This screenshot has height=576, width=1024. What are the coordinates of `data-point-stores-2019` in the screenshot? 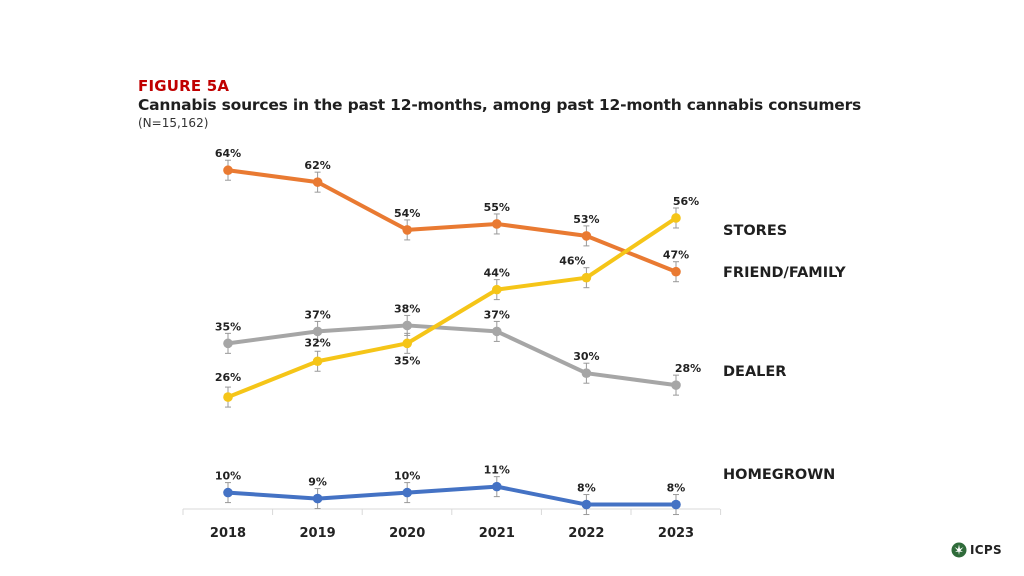 It's located at (317, 361).